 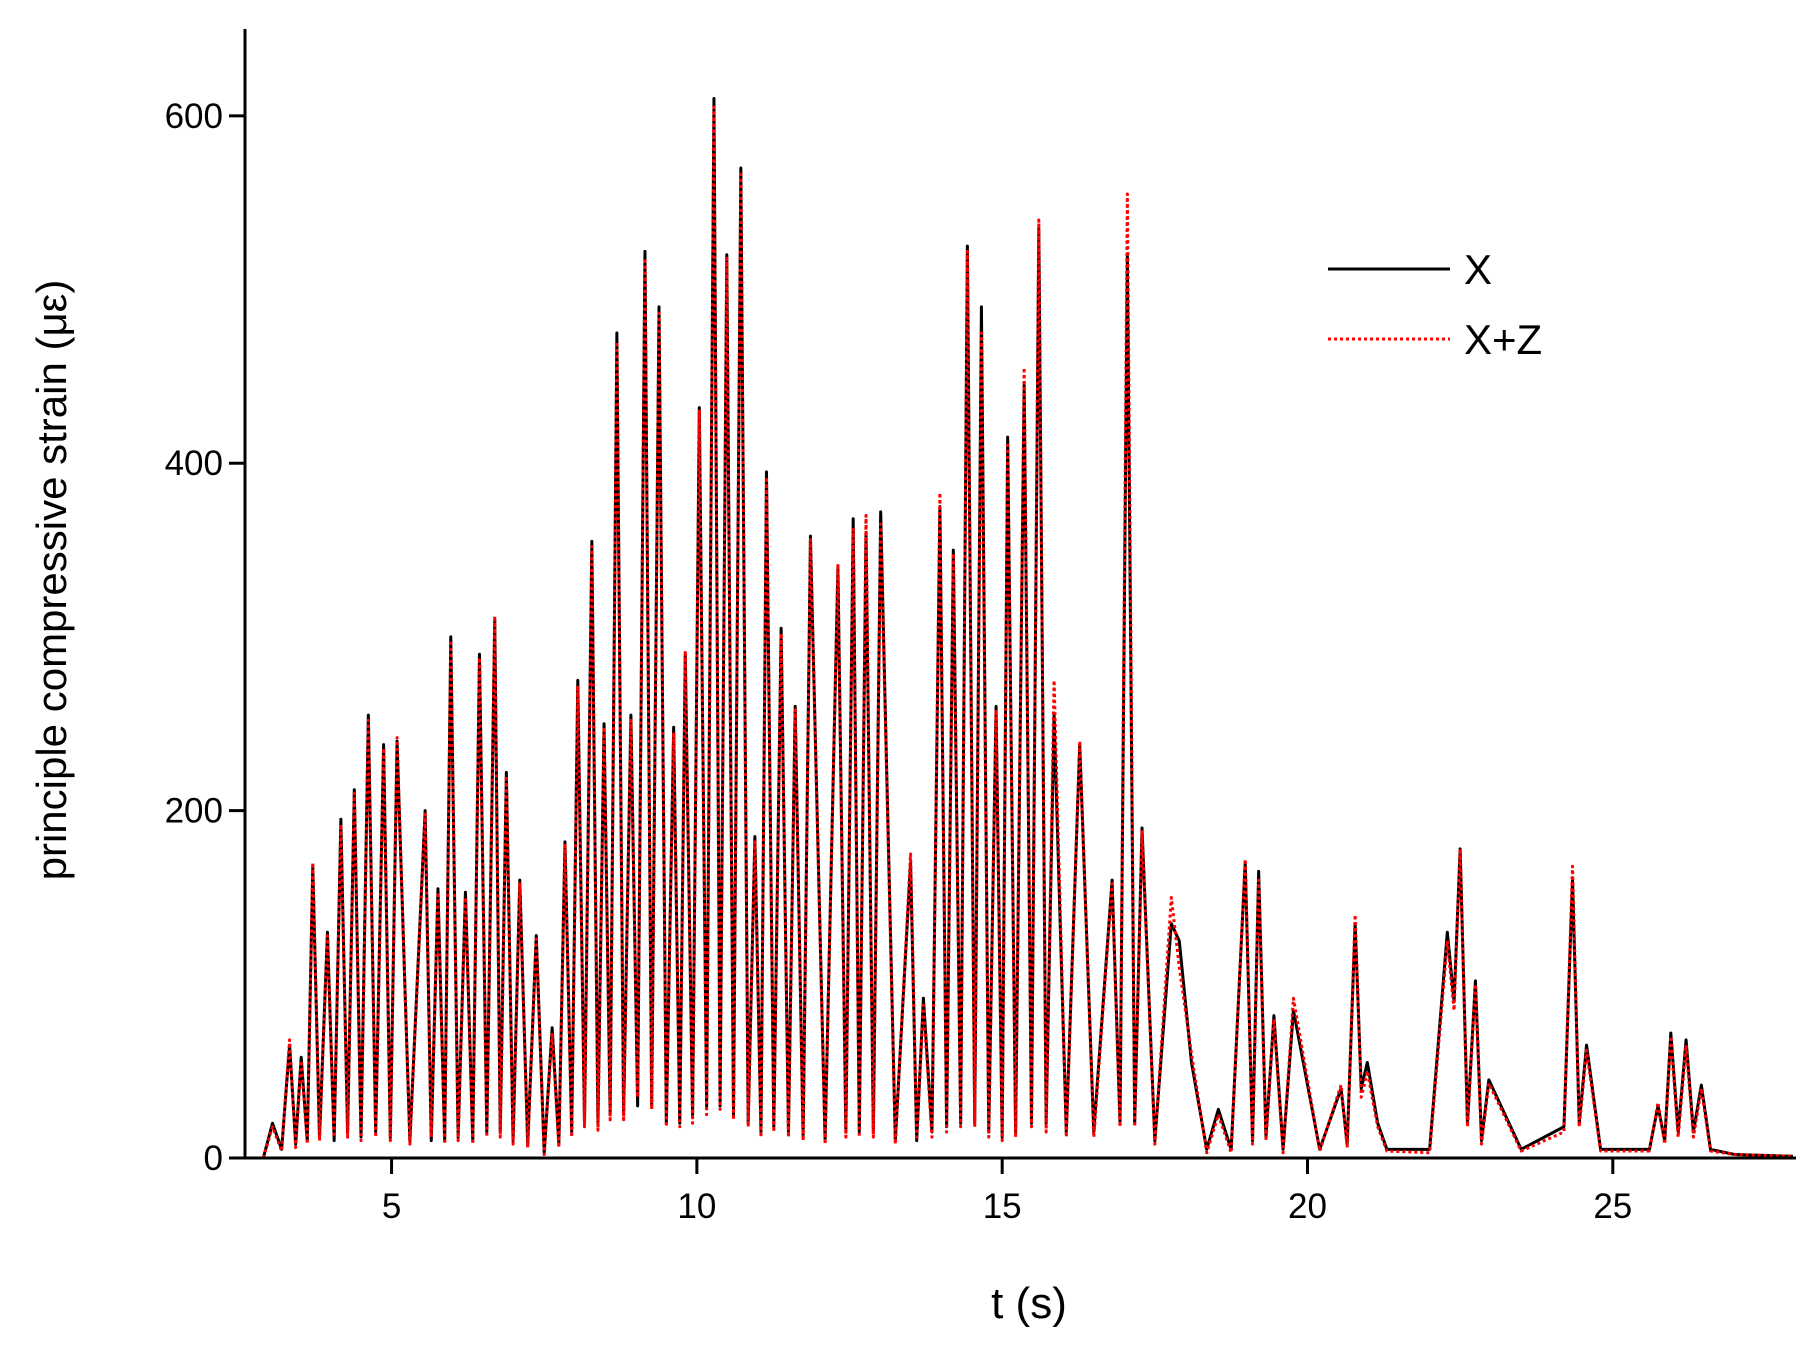 What do you see at coordinates (1029, 1303) in the screenshot?
I see `x-axis-label: t (s)` at bounding box center [1029, 1303].